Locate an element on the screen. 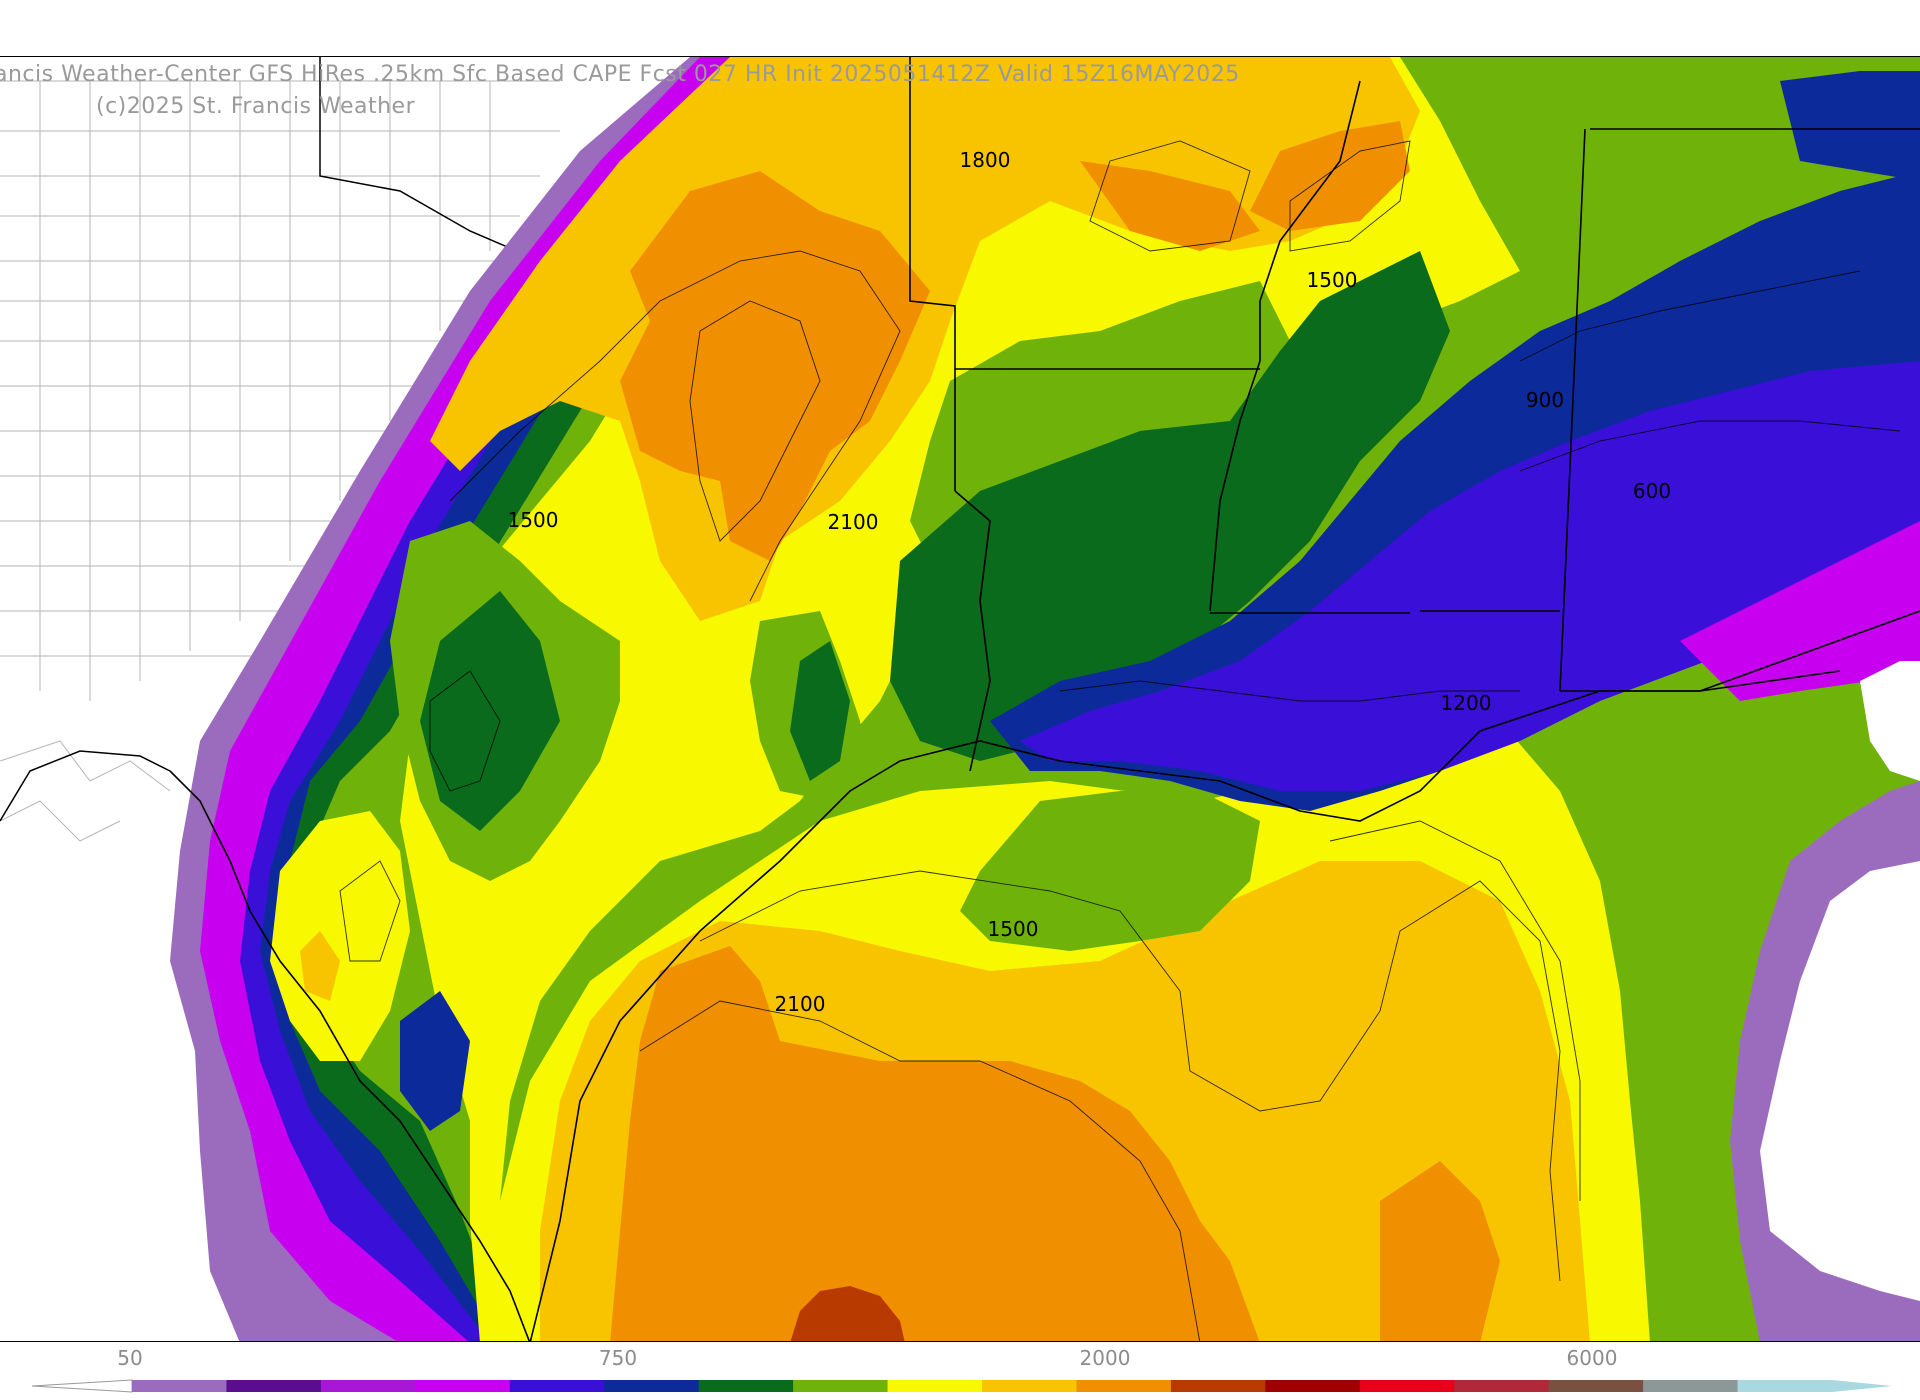  colorbar is located at coordinates (962, 1386).